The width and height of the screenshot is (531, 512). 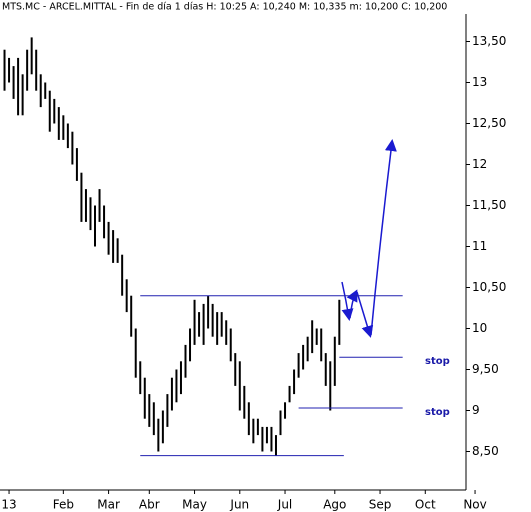 What do you see at coordinates (474, 505) in the screenshot?
I see `x-tick-label: Nov` at bounding box center [474, 505].